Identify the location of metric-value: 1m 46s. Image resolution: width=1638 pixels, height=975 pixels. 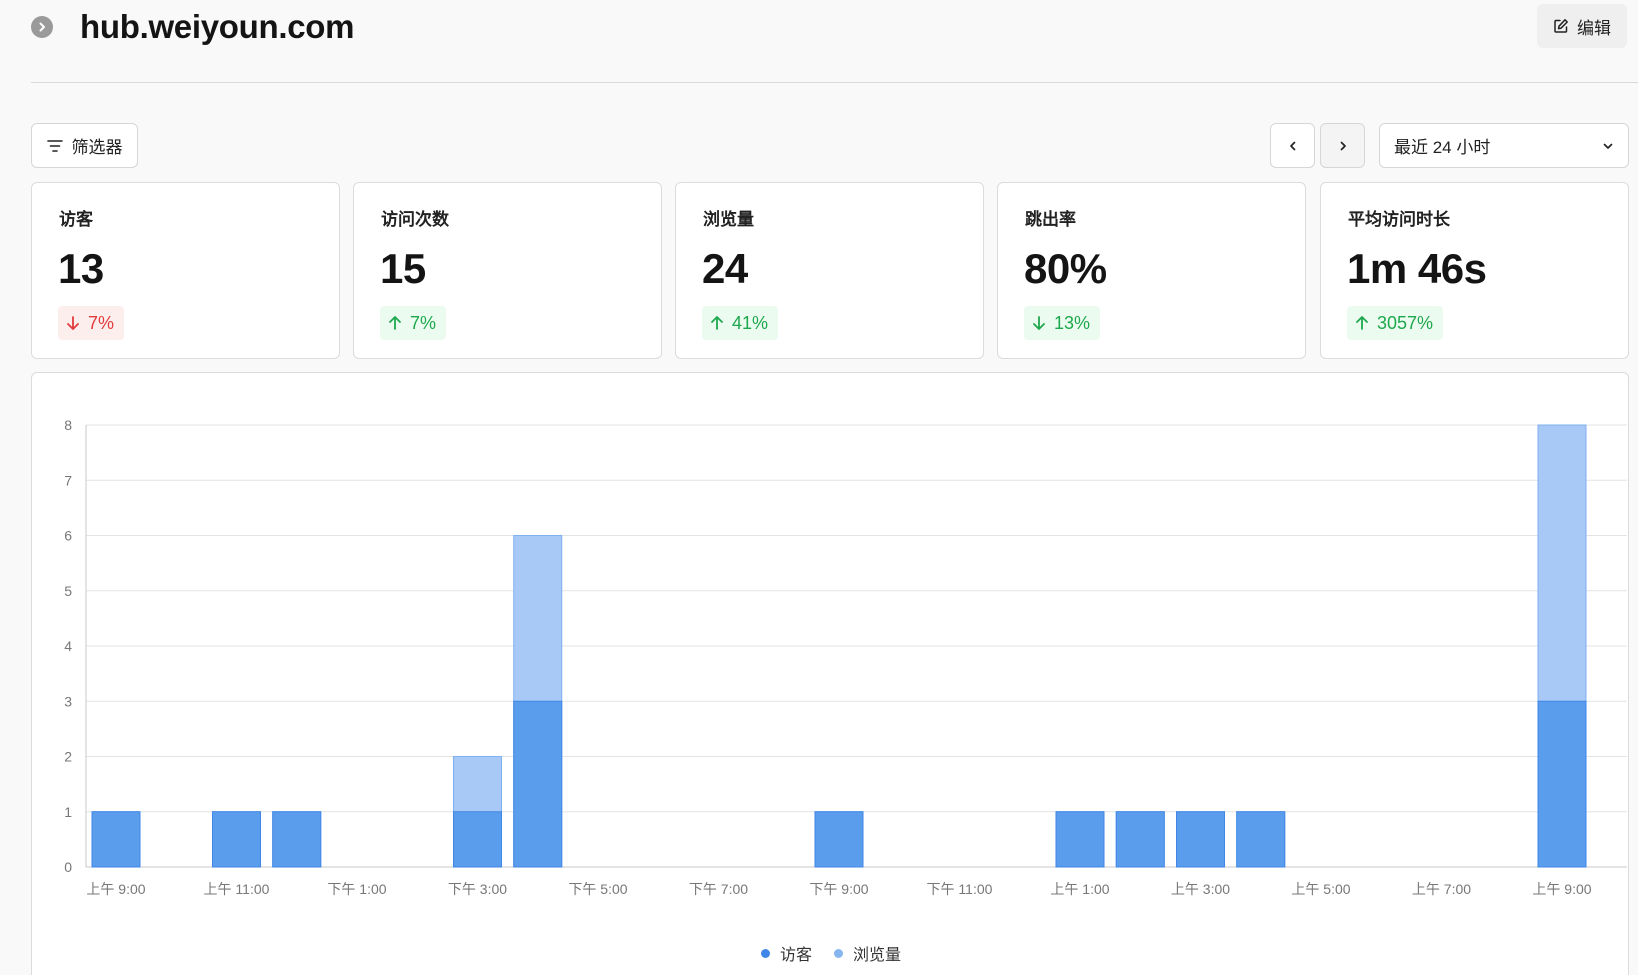
(1417, 268).